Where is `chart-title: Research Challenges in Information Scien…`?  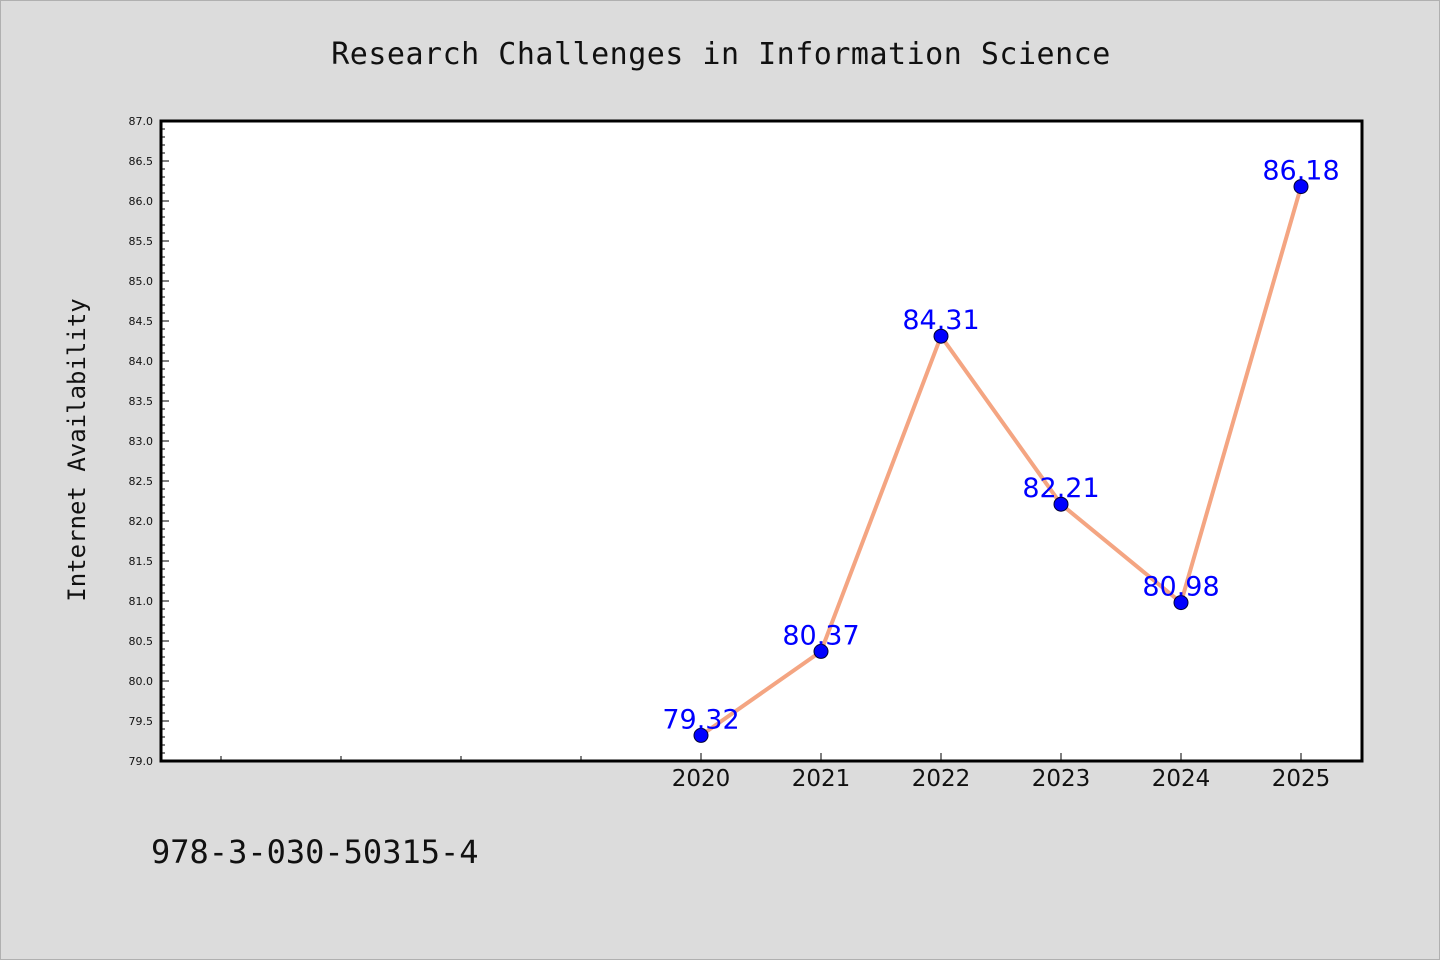 chart-title: Research Challenges in Information Scien… is located at coordinates (721, 54).